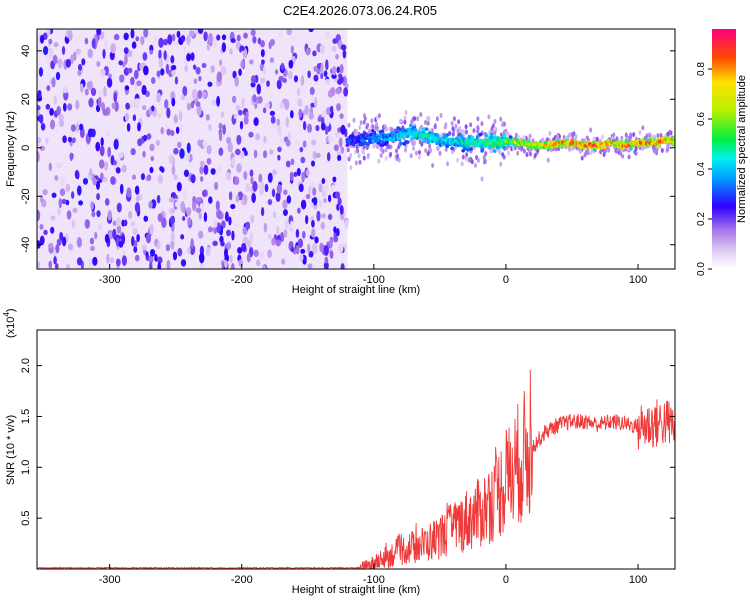  Describe the element at coordinates (110, 580) in the screenshot. I see `x-tick-label: -300` at that location.